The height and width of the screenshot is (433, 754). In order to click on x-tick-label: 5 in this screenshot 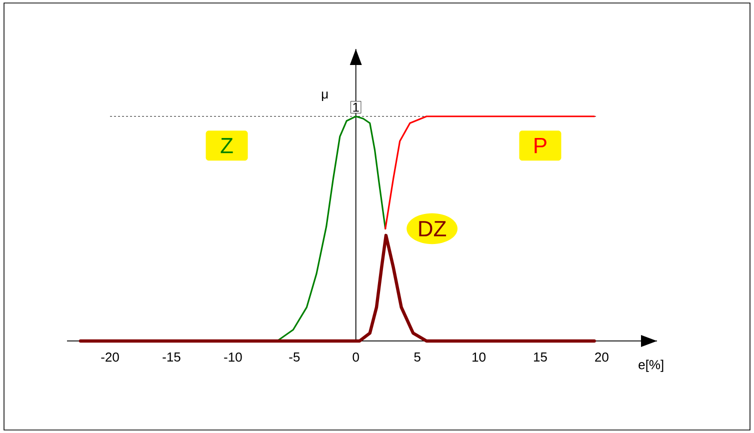, I will do `click(417, 357)`.